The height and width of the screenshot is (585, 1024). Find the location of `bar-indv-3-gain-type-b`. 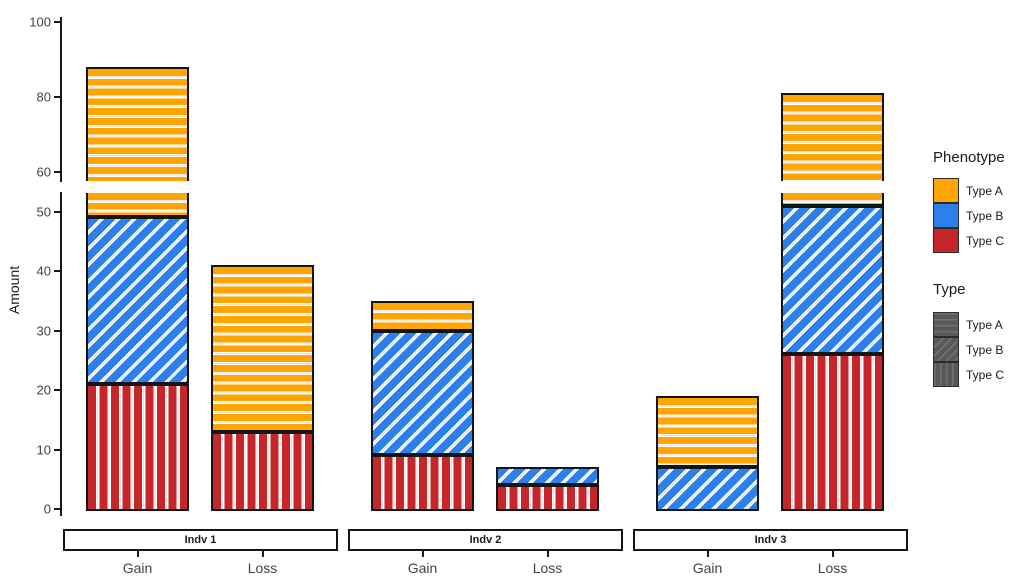

bar-indv-3-gain-type-b is located at coordinates (707, 489).